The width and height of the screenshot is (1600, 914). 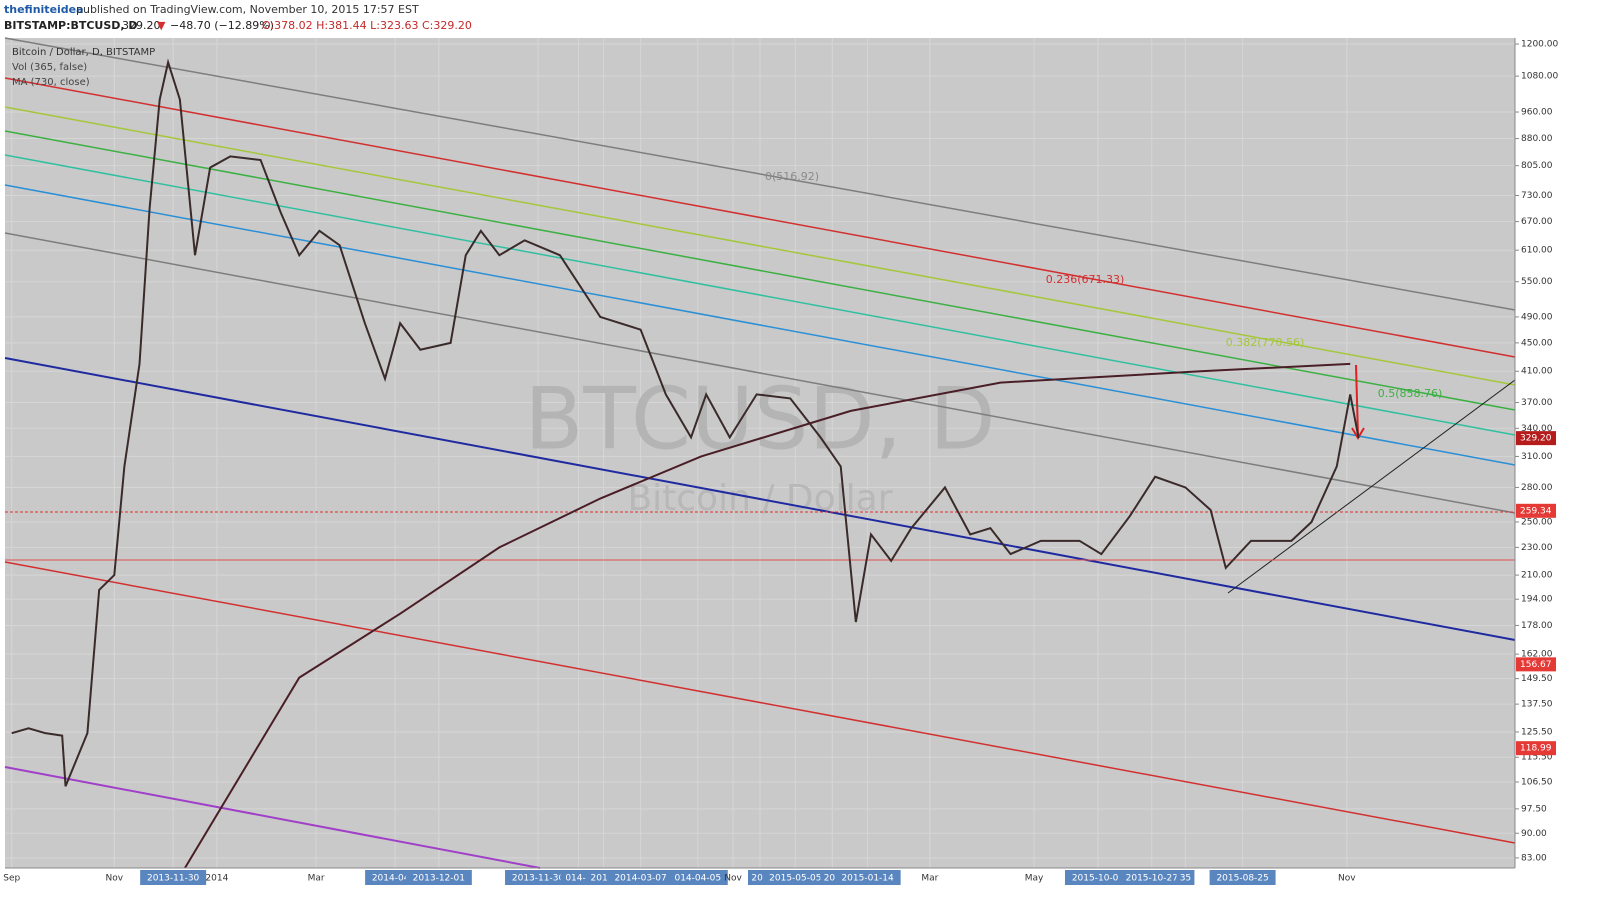 I want to click on price-tag-label: 329.20, so click(x=1536, y=439).